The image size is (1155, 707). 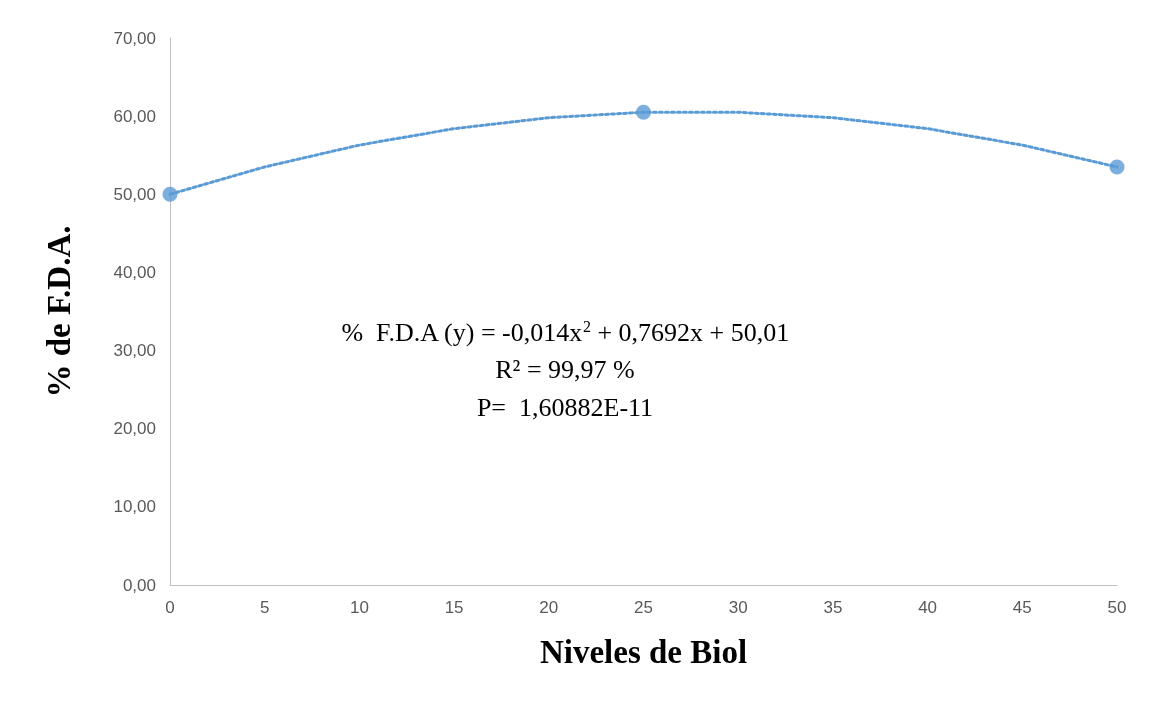 What do you see at coordinates (134, 38) in the screenshot?
I see `y-tick-label: 70,00` at bounding box center [134, 38].